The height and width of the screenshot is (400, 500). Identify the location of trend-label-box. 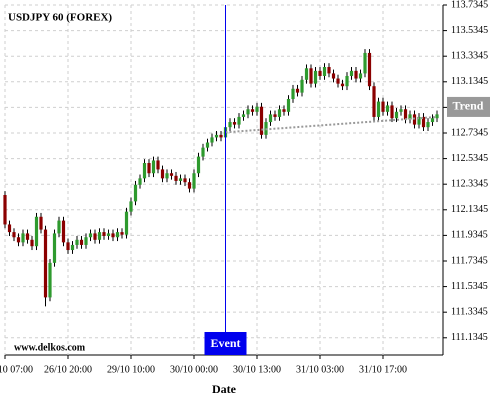
(468, 106).